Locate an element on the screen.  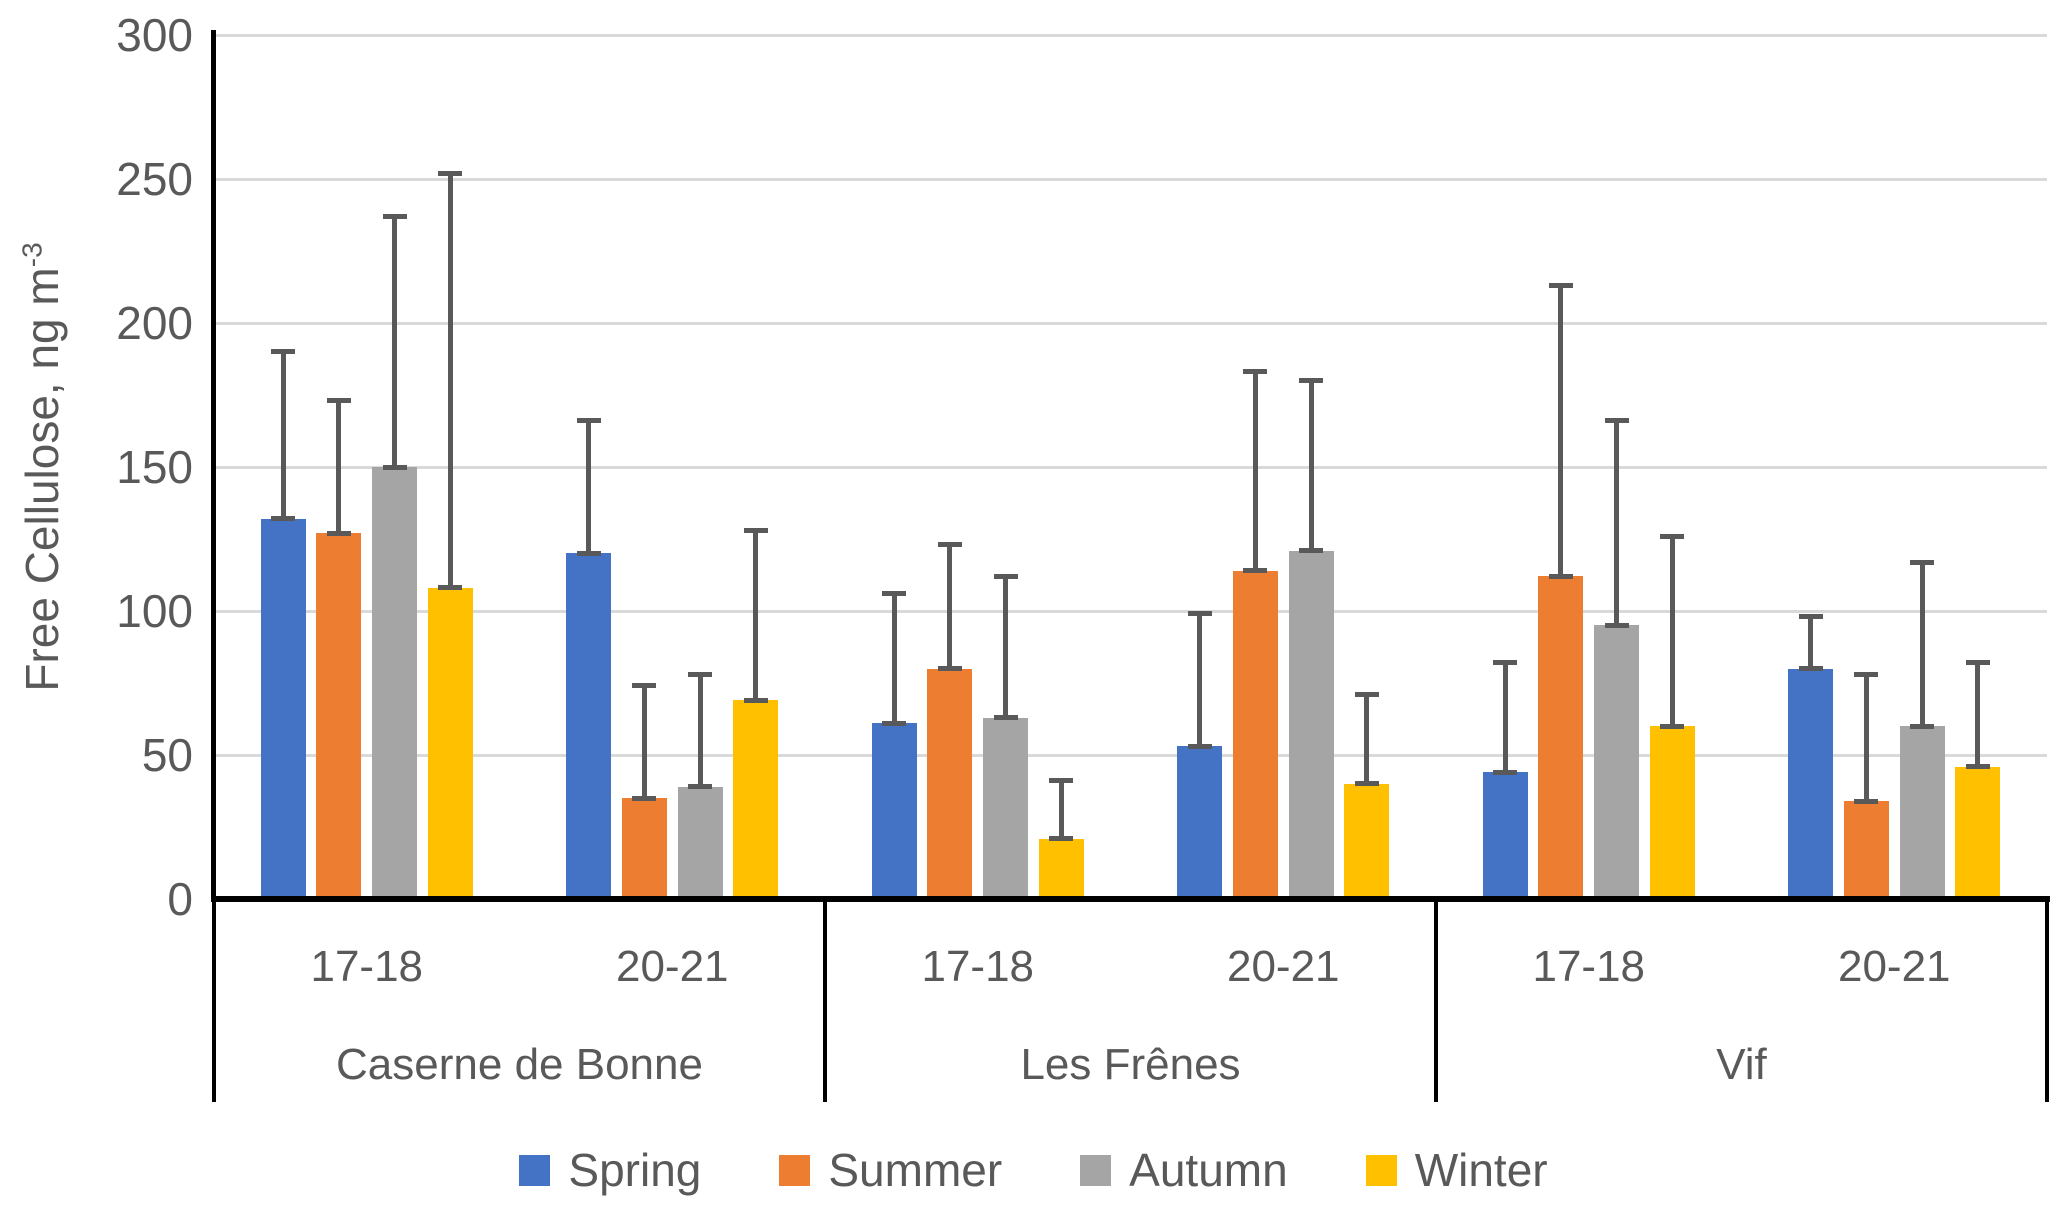
error-bar-cap-bottom-autumn-group2 is located at coordinates (700, 787).